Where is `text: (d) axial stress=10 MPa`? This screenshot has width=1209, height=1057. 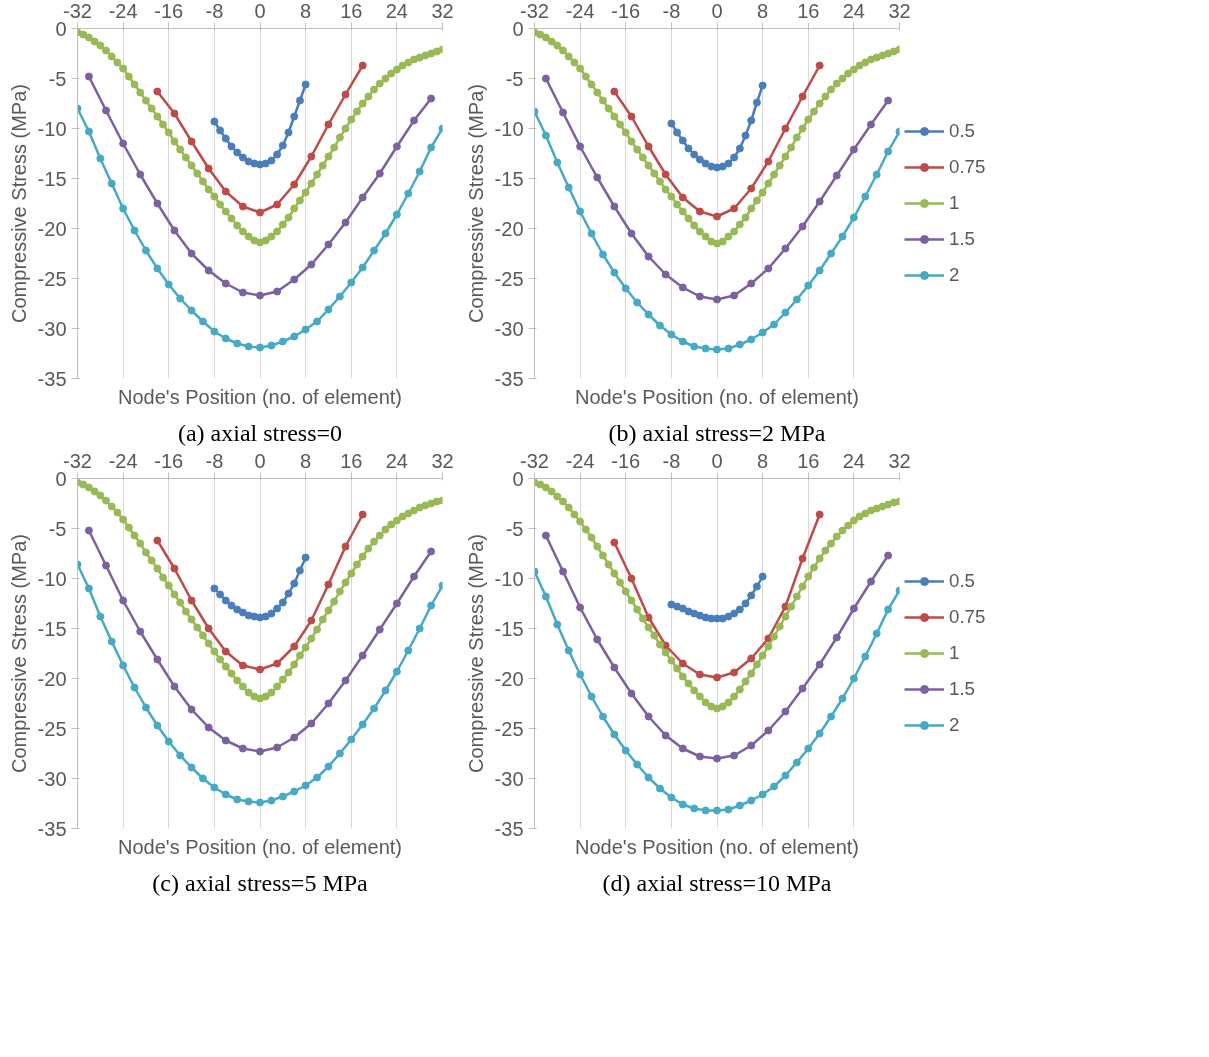
text: (d) axial stress=10 MPa is located at coordinates (717, 882).